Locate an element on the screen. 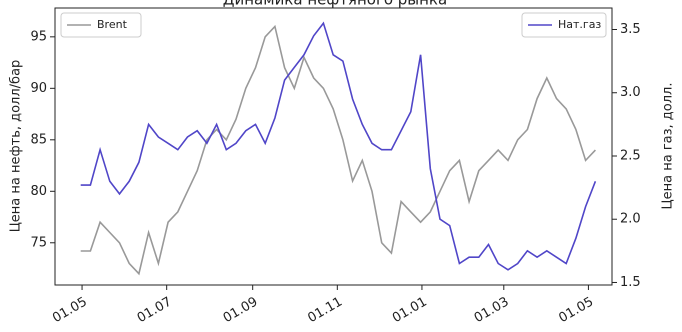  x-tick-label: 01.07 is located at coordinates (155, 311).